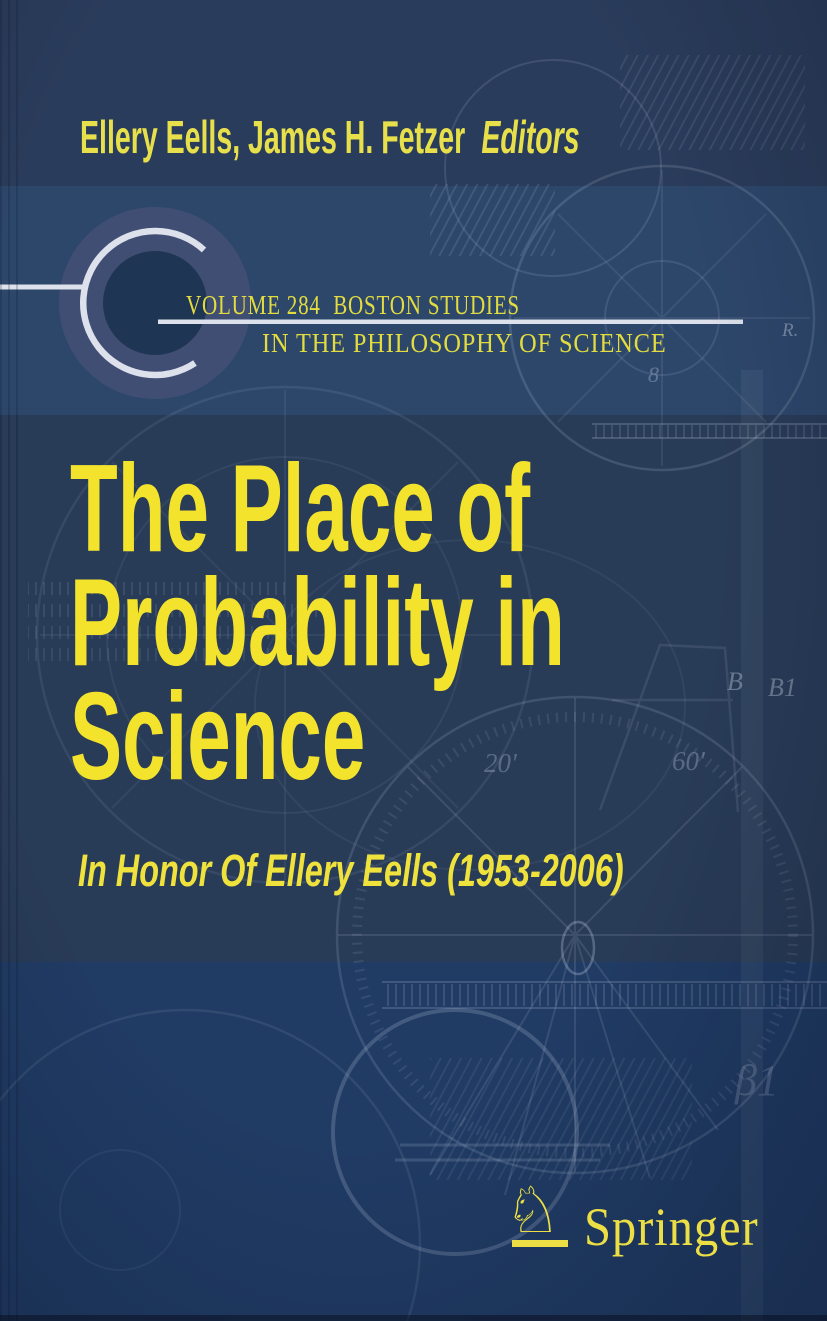 The height and width of the screenshot is (1321, 827). What do you see at coordinates (735, 681) in the screenshot?
I see `svg-text: B` at bounding box center [735, 681].